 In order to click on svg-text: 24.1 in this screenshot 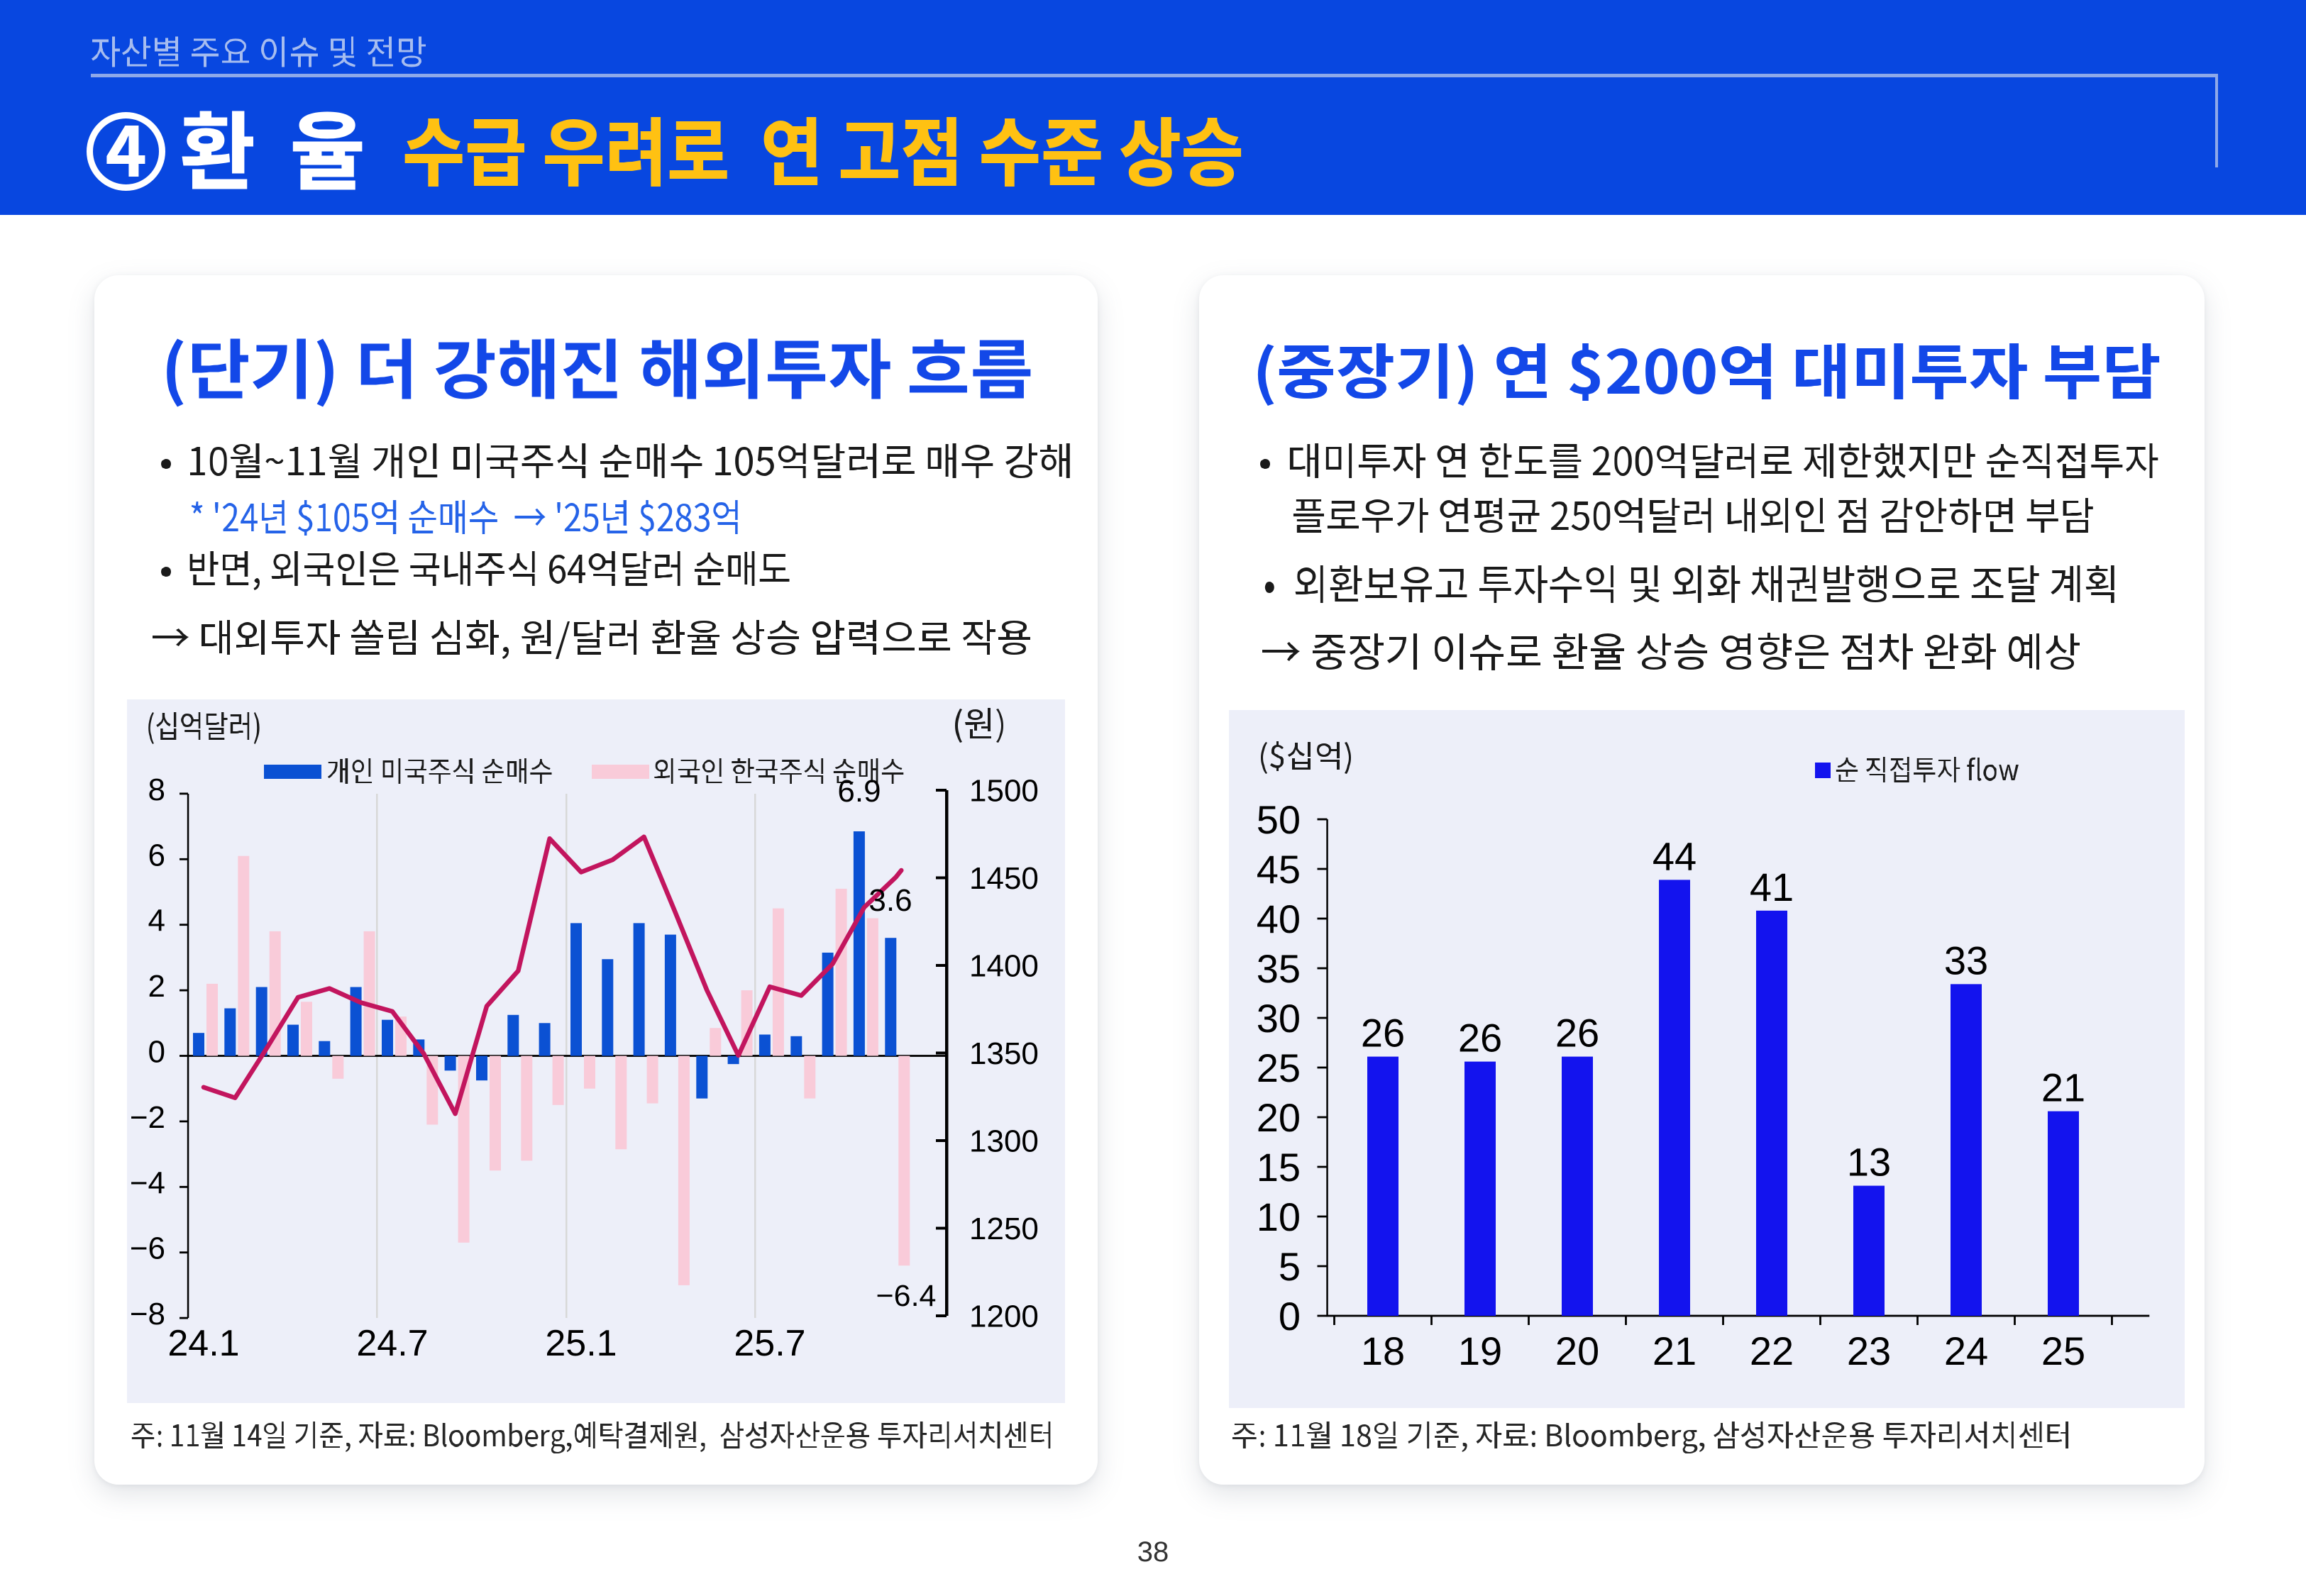, I will do `click(203, 1343)`.